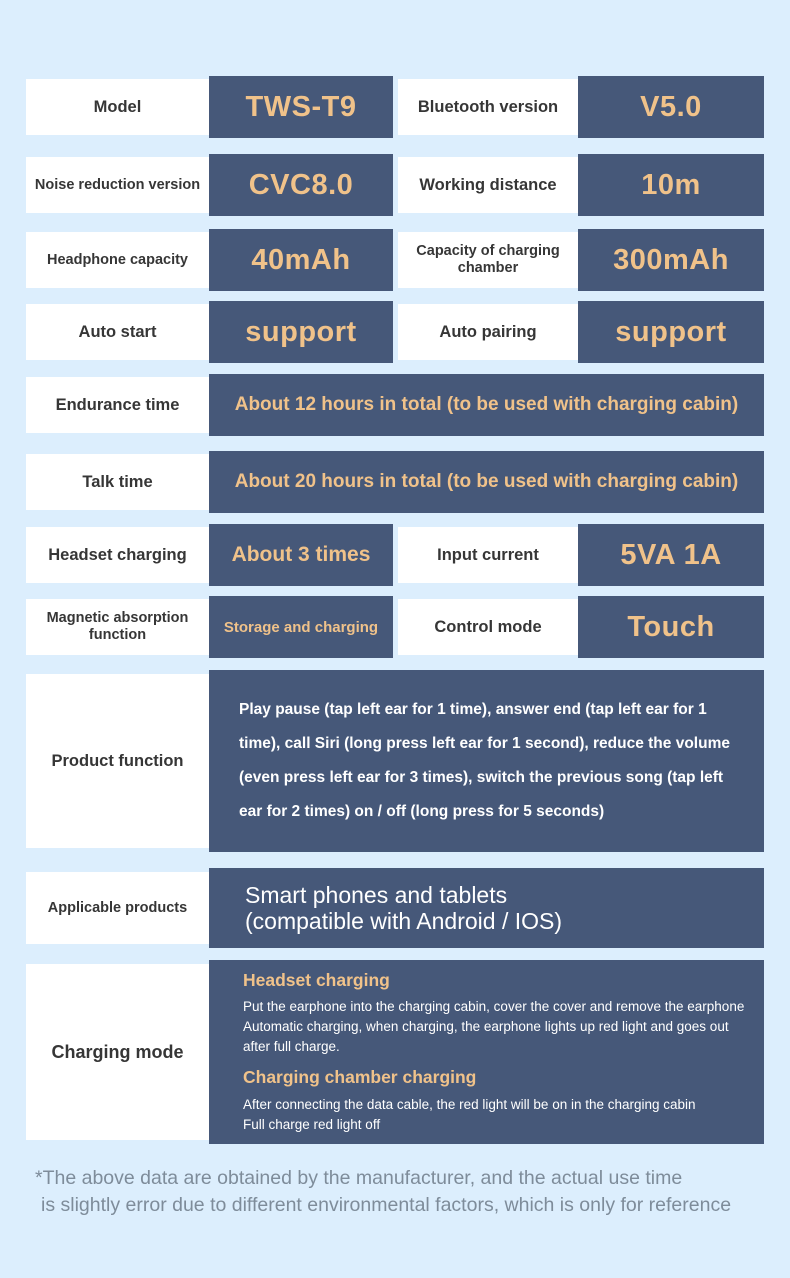 This screenshot has height=1278, width=790. I want to click on product-function-label: Product function, so click(117, 760).